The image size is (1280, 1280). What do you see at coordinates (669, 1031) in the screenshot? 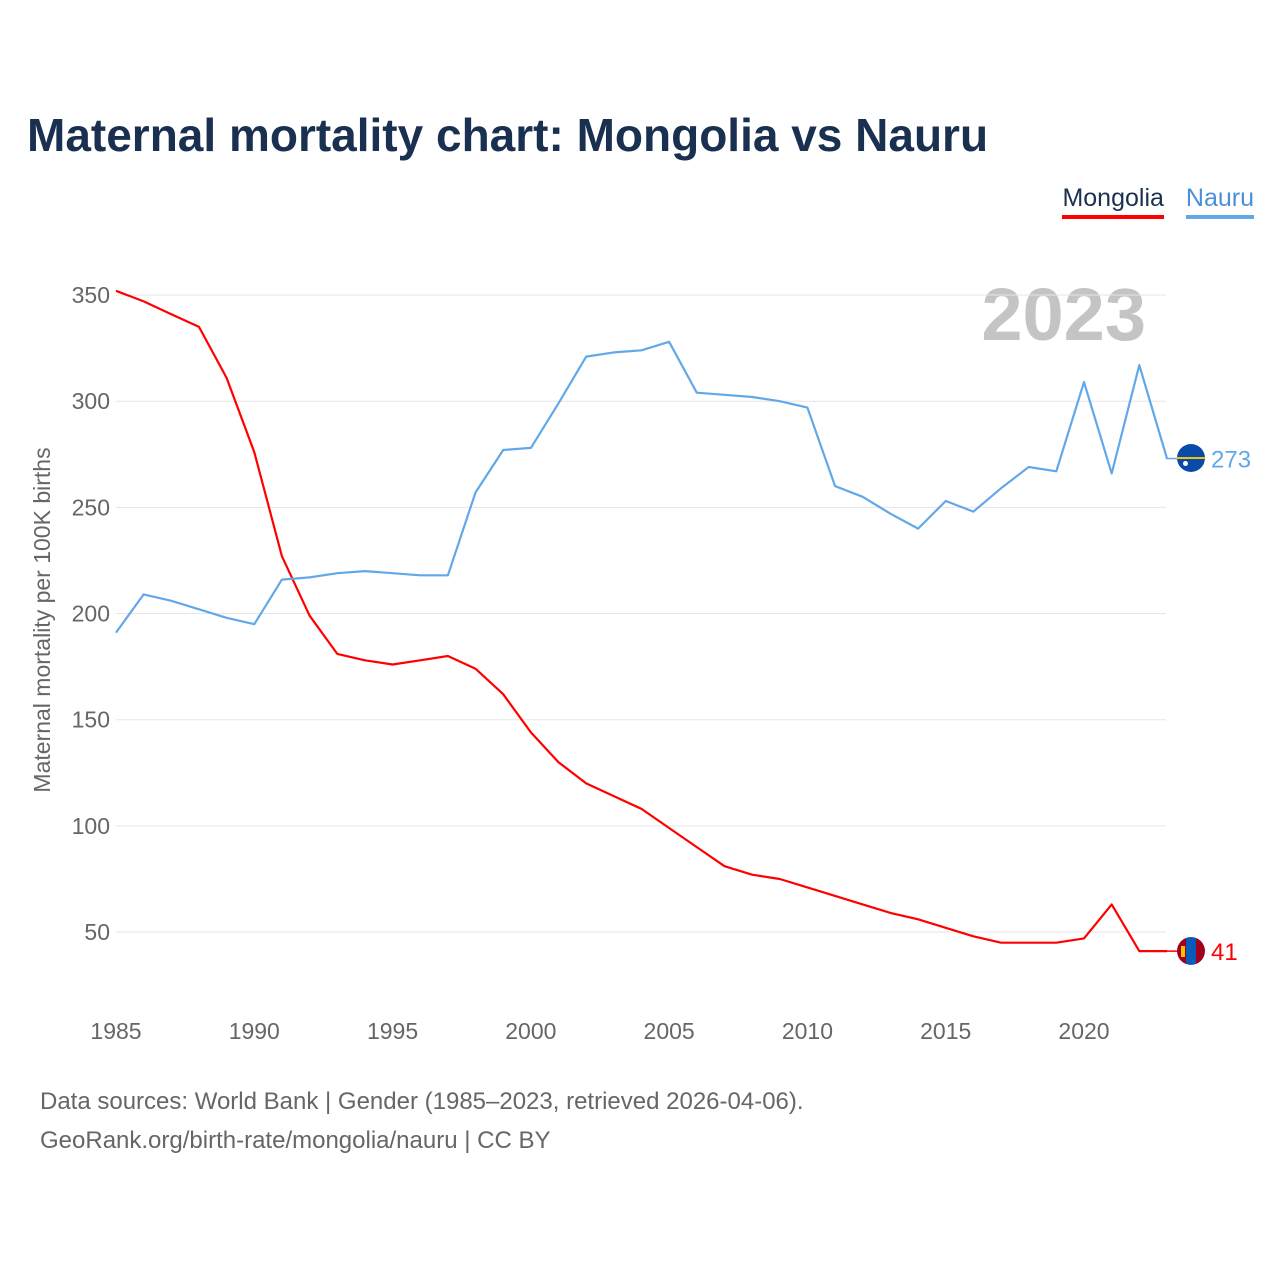
I see `x-tick-label: 2005` at bounding box center [669, 1031].